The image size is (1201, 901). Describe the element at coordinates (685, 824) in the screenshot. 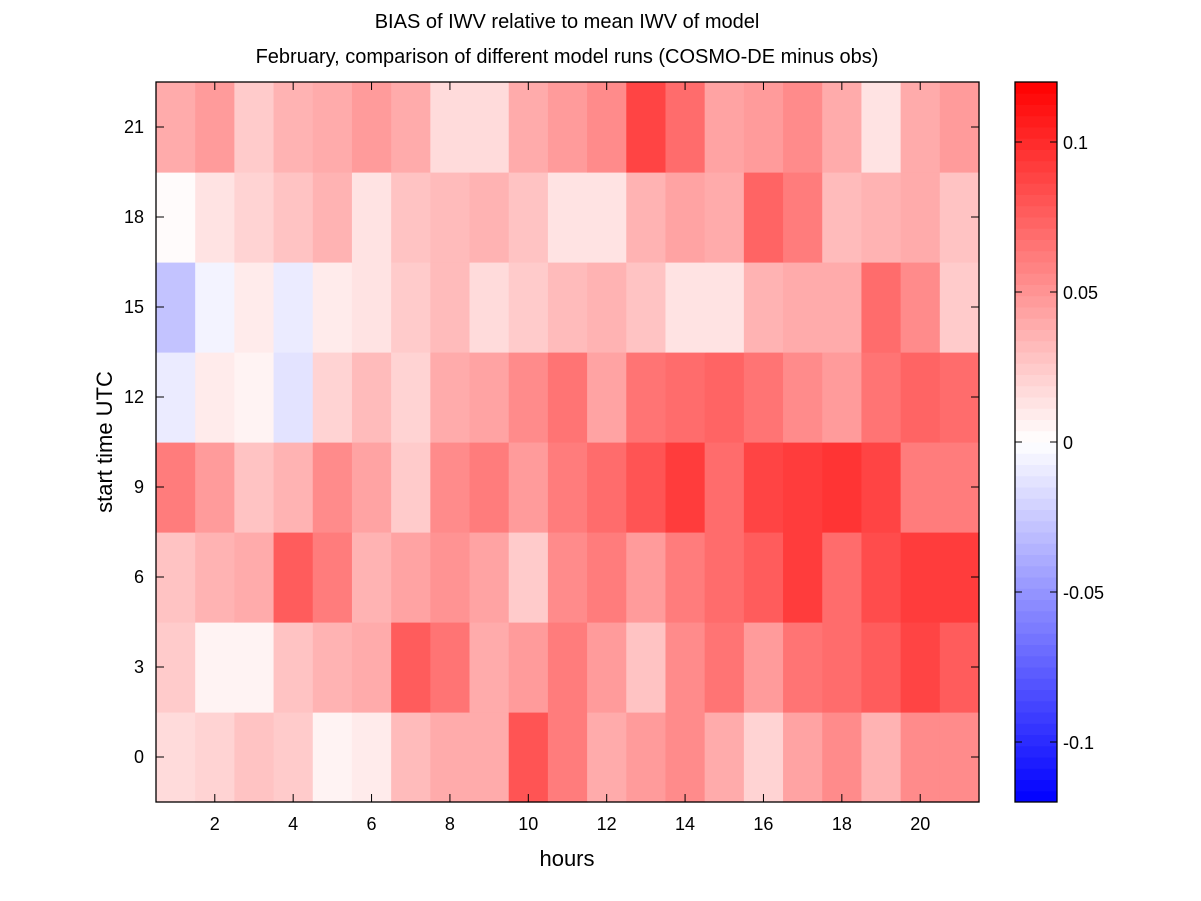

I see `x-tick-label: 14` at that location.